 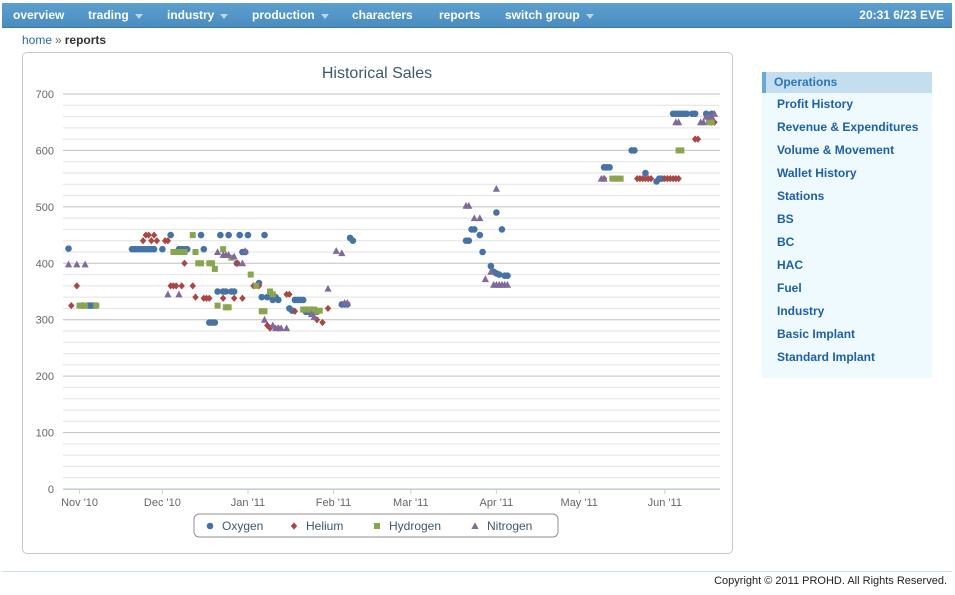 I want to click on nav-item-trading: trading, so click(x=115, y=15).